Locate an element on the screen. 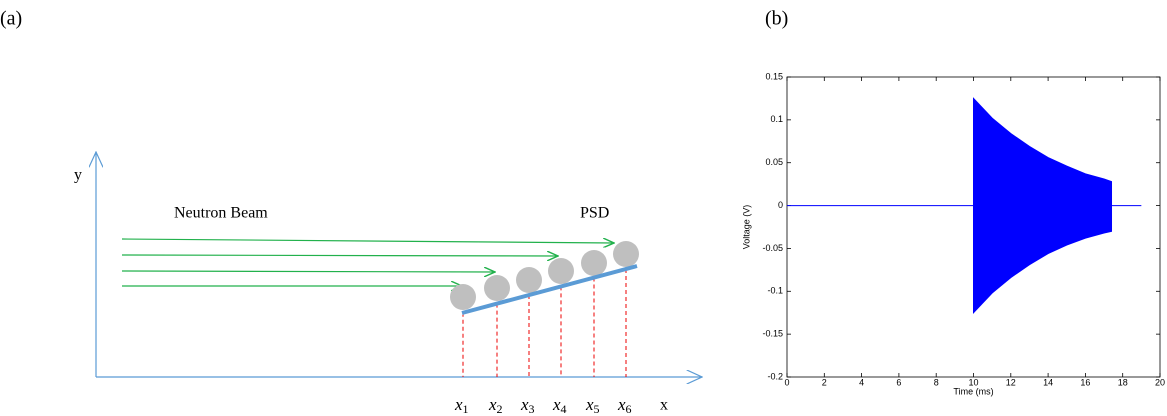 The width and height of the screenshot is (1167, 416). position-sub: 4 is located at coordinates (564, 409).